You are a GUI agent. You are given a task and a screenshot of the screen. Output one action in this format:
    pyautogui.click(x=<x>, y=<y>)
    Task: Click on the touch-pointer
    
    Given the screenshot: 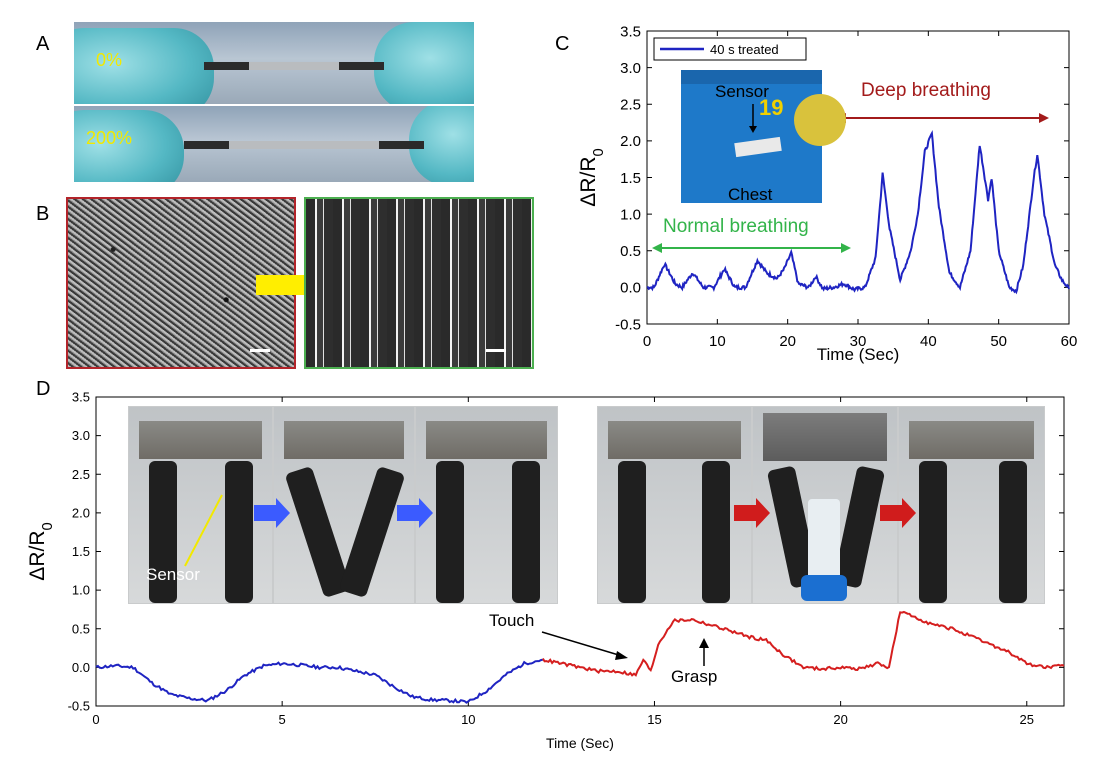 What is the action you would take?
    pyautogui.click(x=582, y=644)
    